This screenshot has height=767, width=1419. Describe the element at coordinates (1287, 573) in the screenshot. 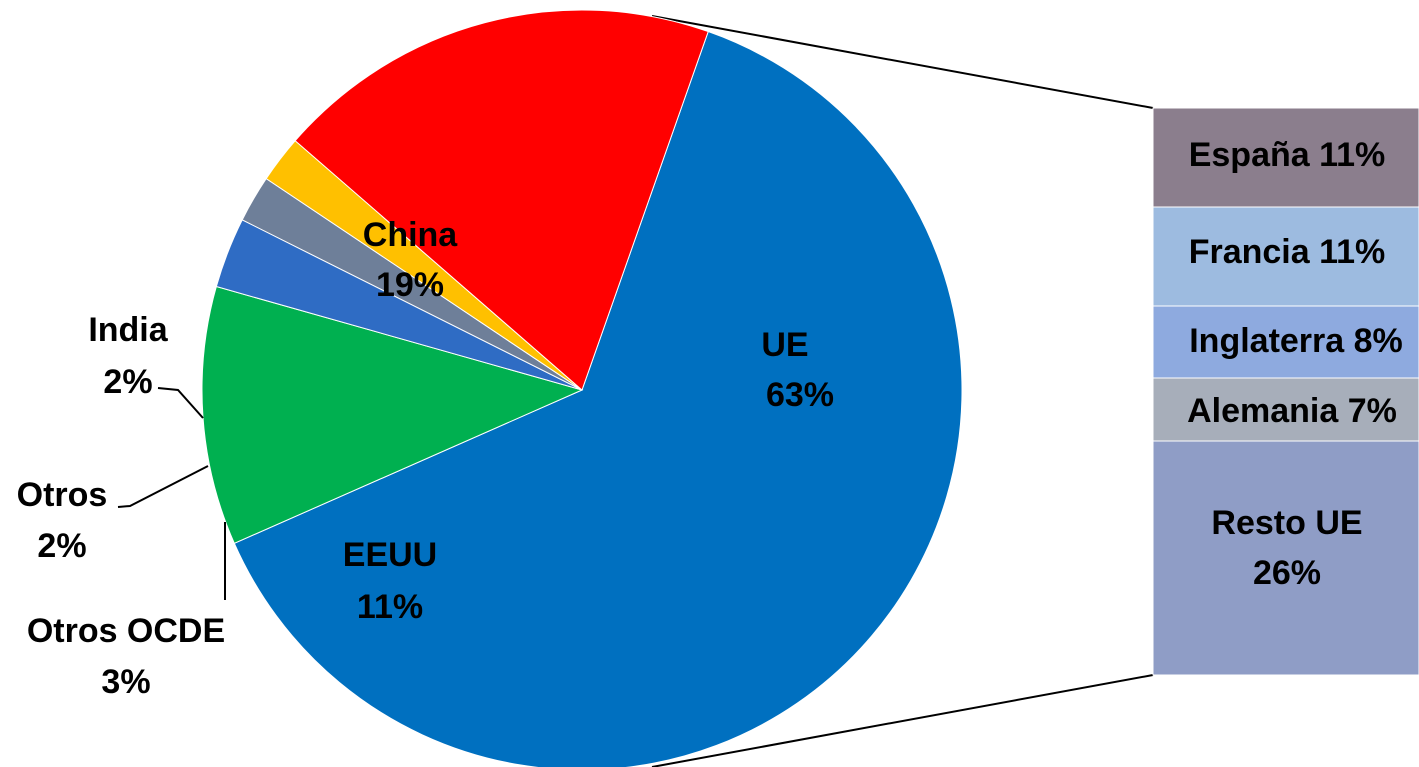

I see `bar-label-resto-ue-value: 26%` at that location.